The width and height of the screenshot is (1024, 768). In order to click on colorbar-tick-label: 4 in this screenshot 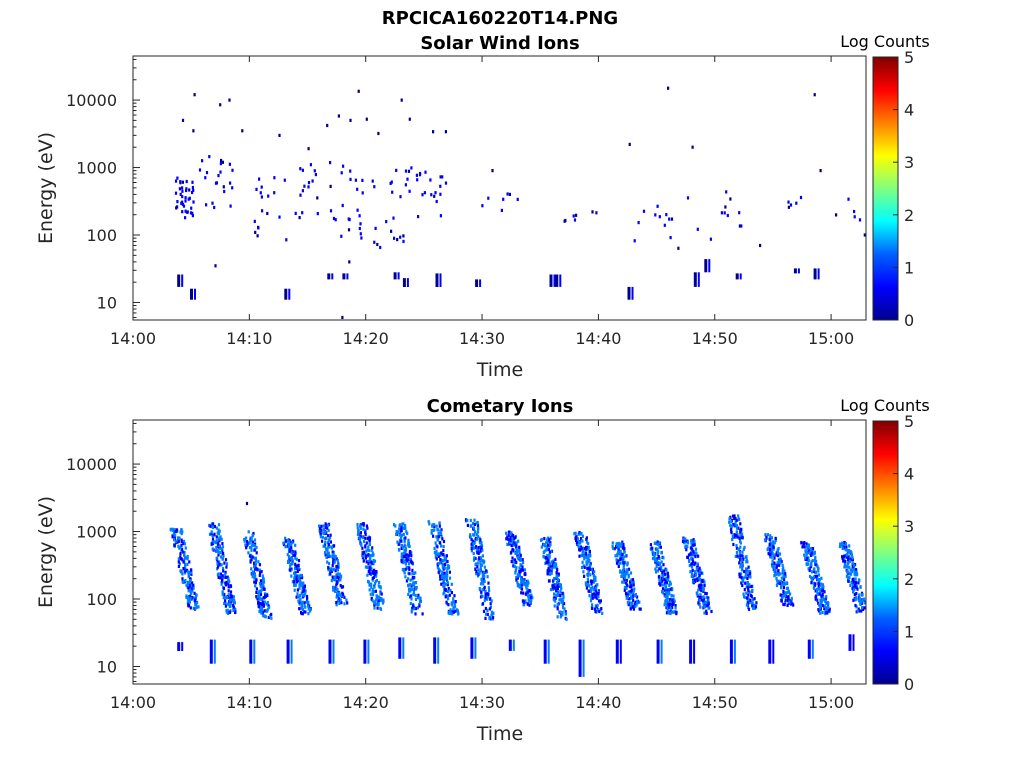, I will do `click(909, 474)`.